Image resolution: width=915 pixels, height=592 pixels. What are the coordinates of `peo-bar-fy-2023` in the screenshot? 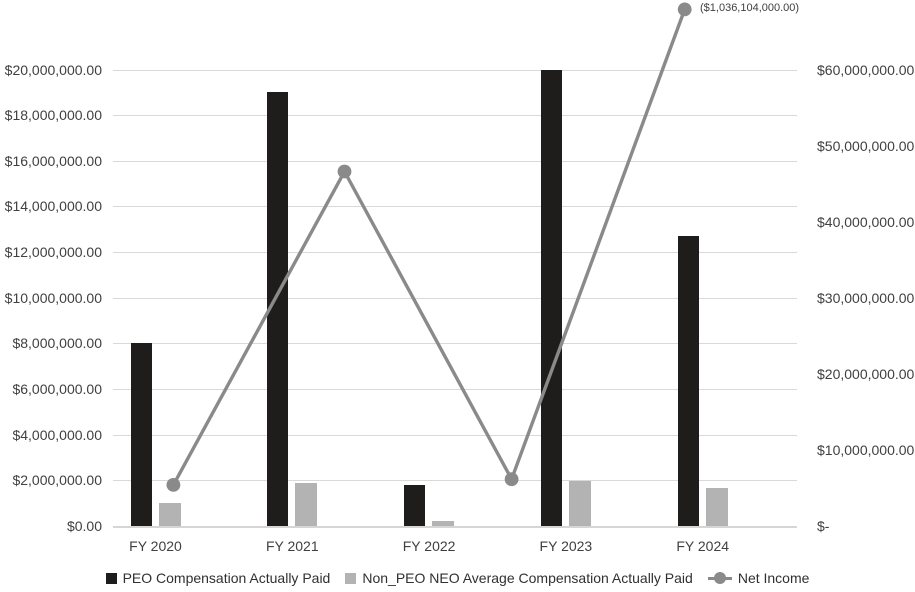 It's located at (551, 297).